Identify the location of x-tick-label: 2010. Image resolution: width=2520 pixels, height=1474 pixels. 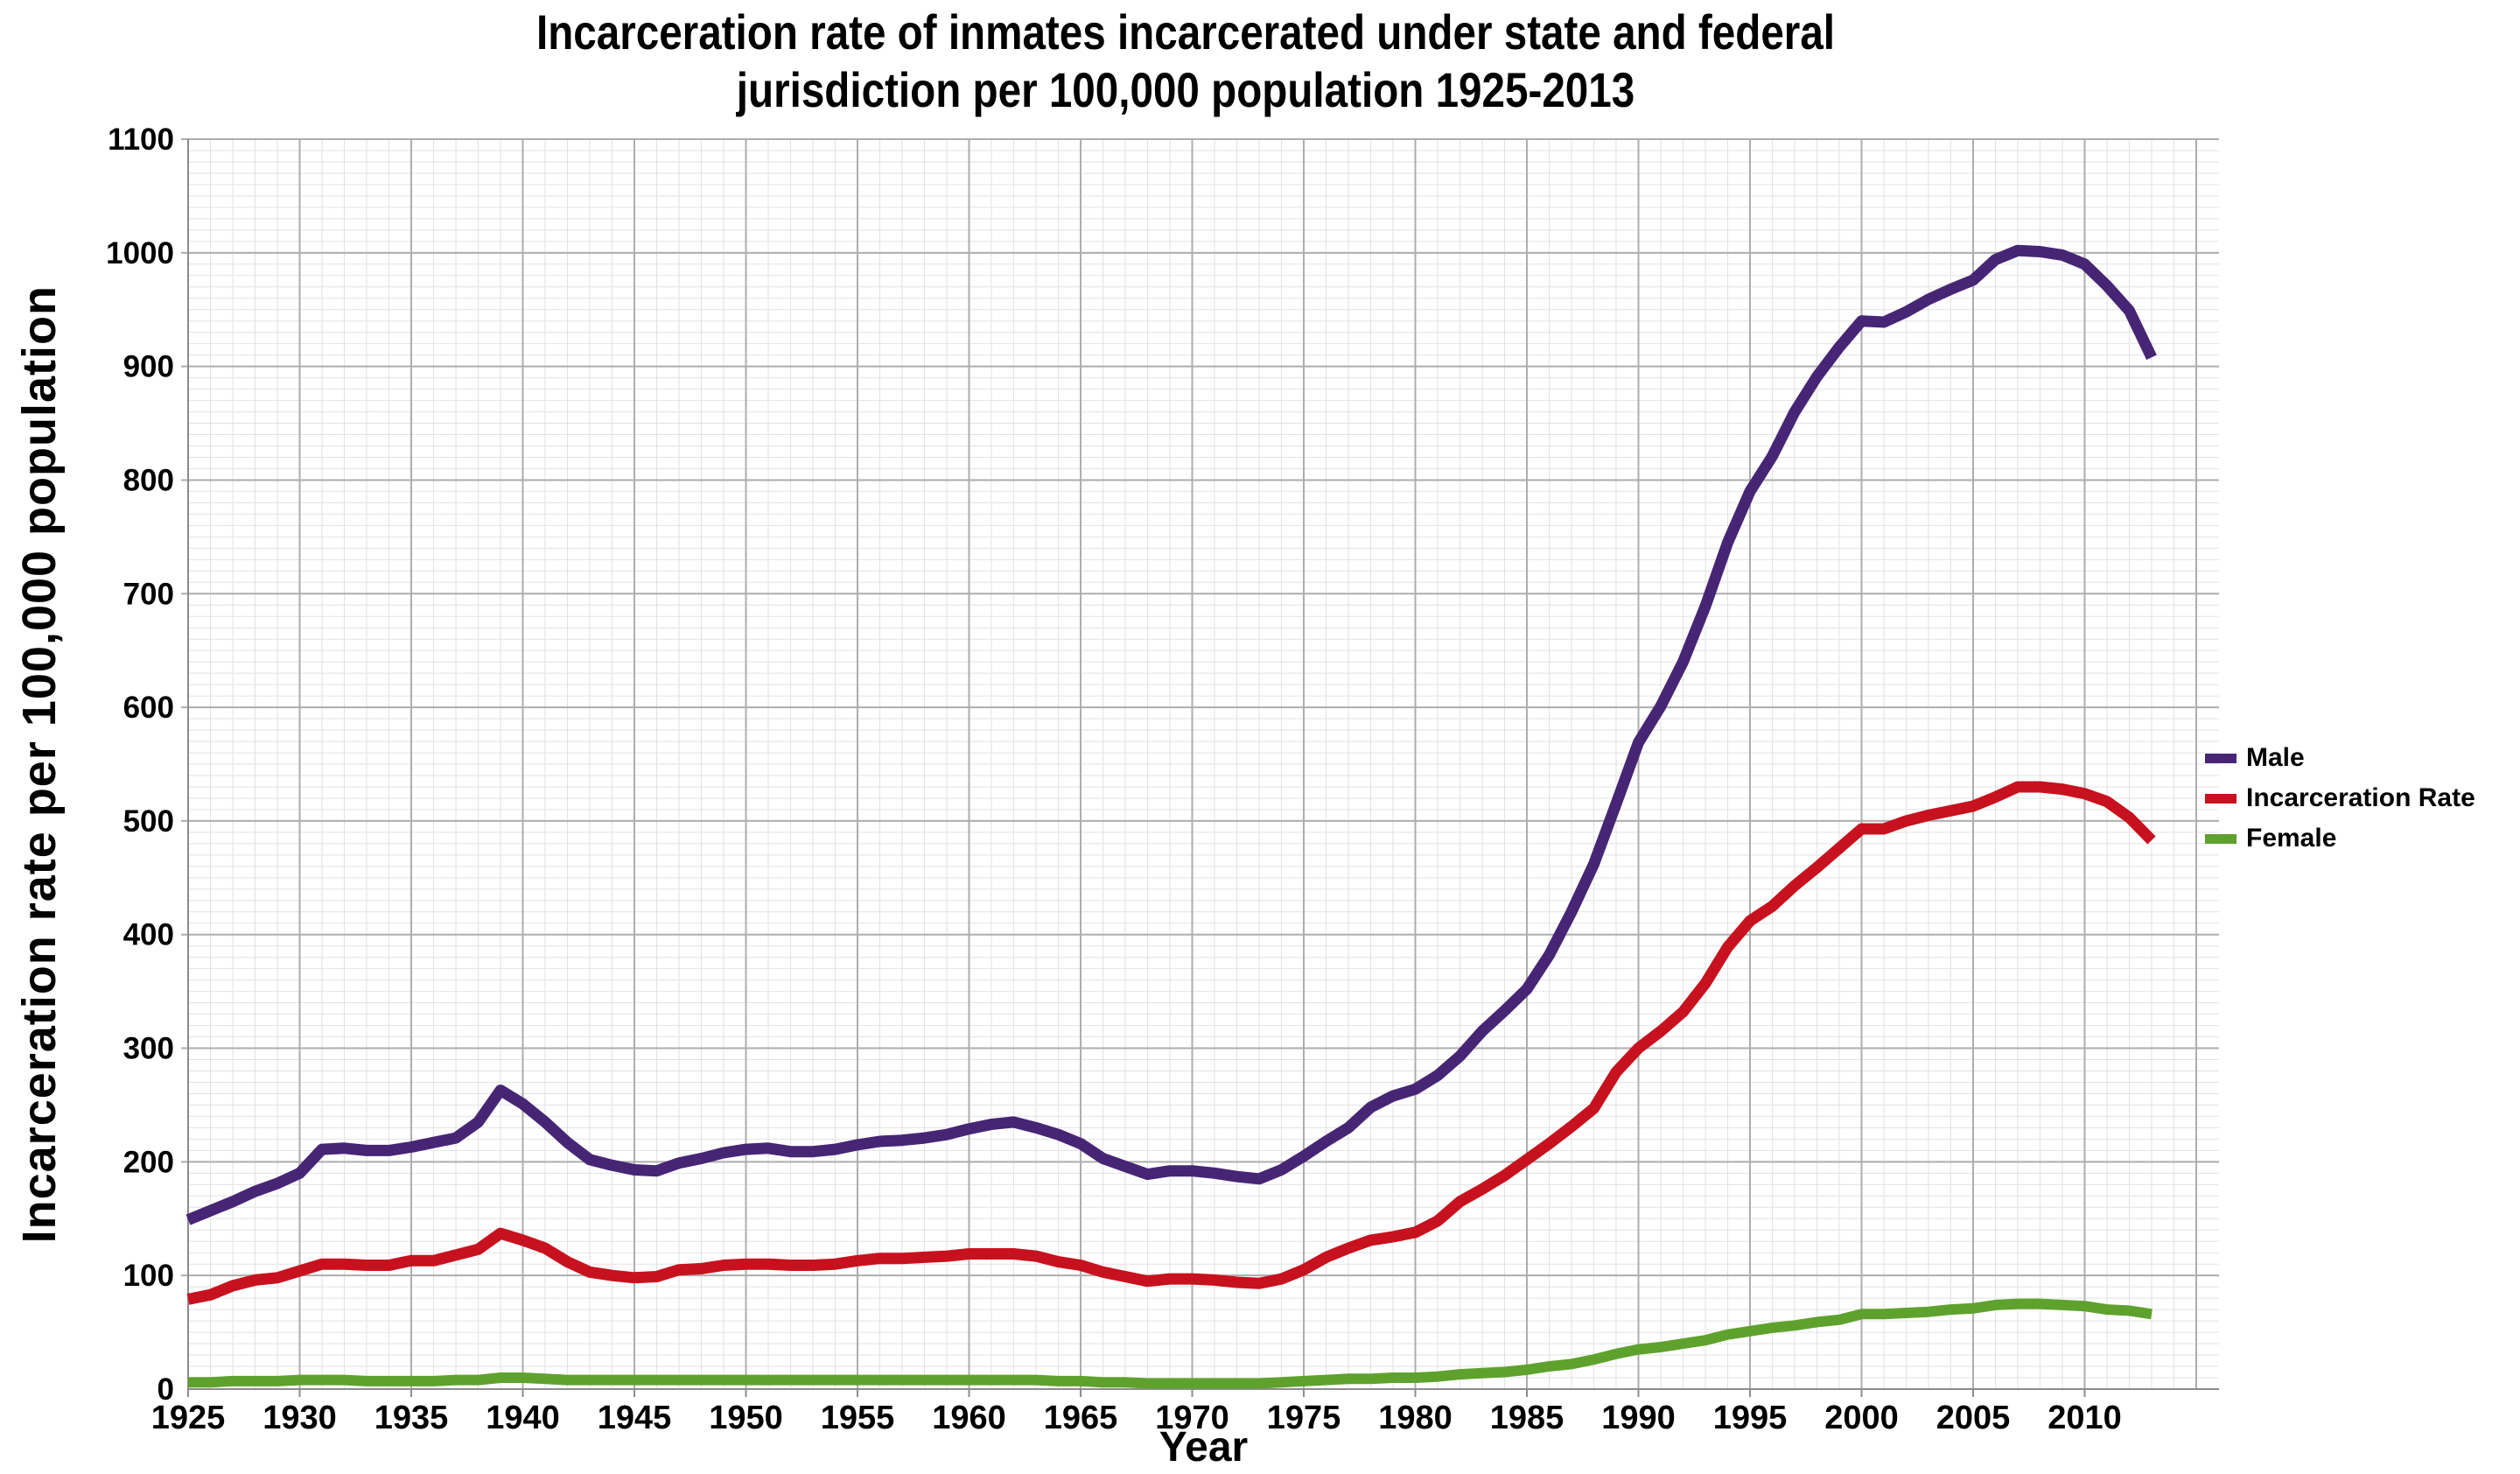
(2085, 1418).